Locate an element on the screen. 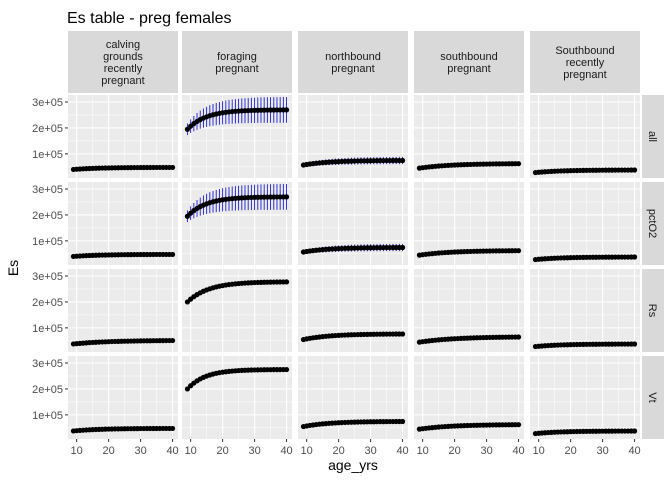 This screenshot has width=672, height=480. row-strip-label: Vt is located at coordinates (652, 397).